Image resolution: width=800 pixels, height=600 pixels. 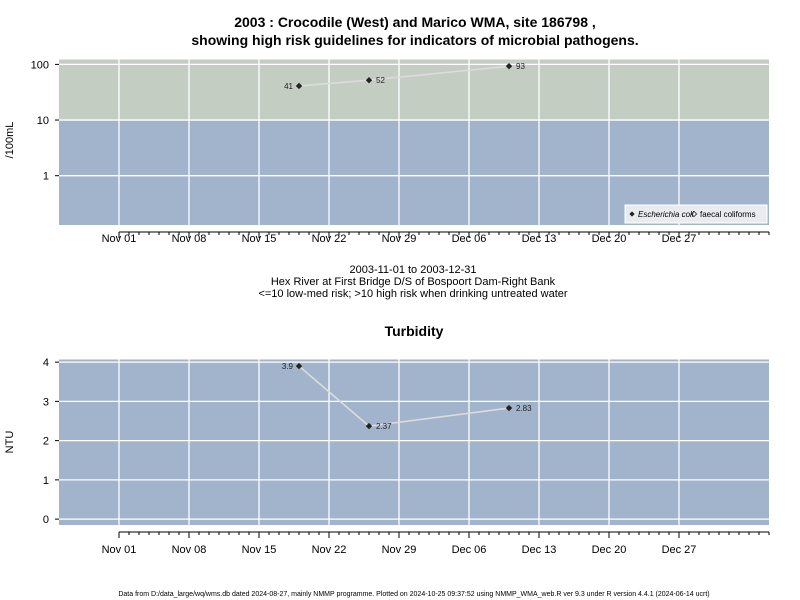 What do you see at coordinates (10, 140) in the screenshot?
I see `y-axis-label: /100mL` at bounding box center [10, 140].